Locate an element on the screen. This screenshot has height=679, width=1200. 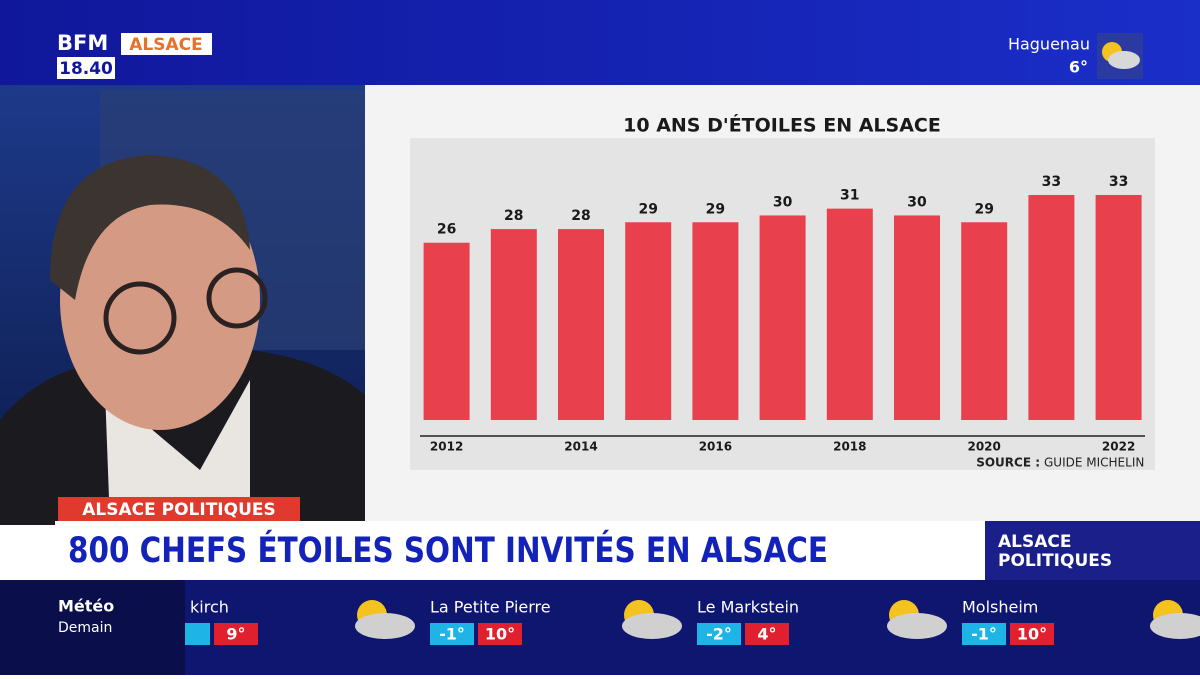
time: 18.40 is located at coordinates (86, 69).